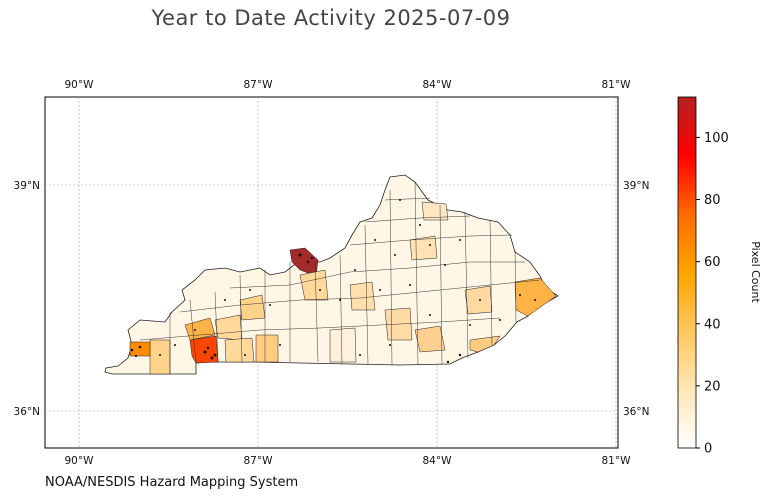 The image size is (769, 500). I want to click on lat-tick-left-2: 36°N, so click(27, 412).